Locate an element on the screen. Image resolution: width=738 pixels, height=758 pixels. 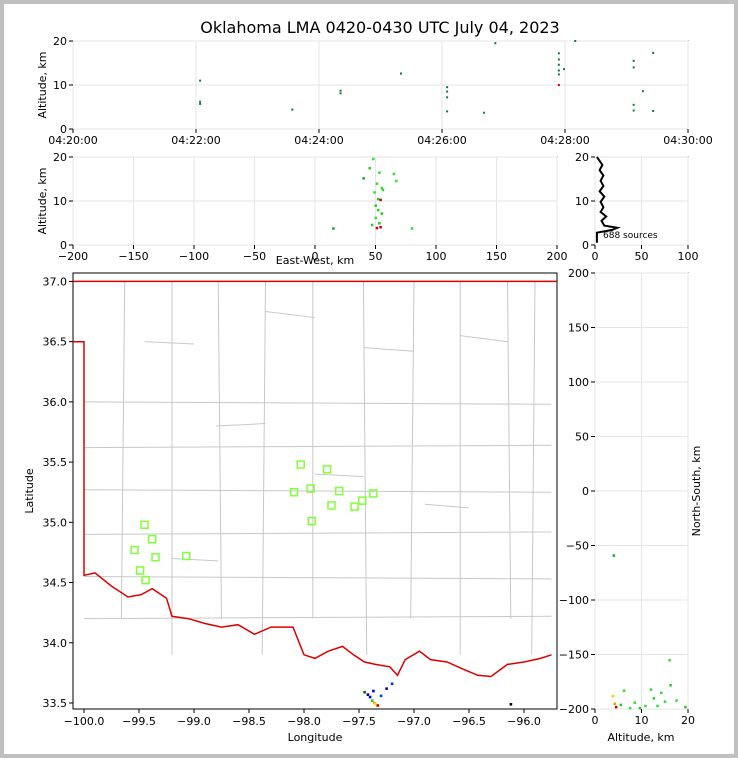
time-xtick-label: 04:22:00 is located at coordinates (195, 140).